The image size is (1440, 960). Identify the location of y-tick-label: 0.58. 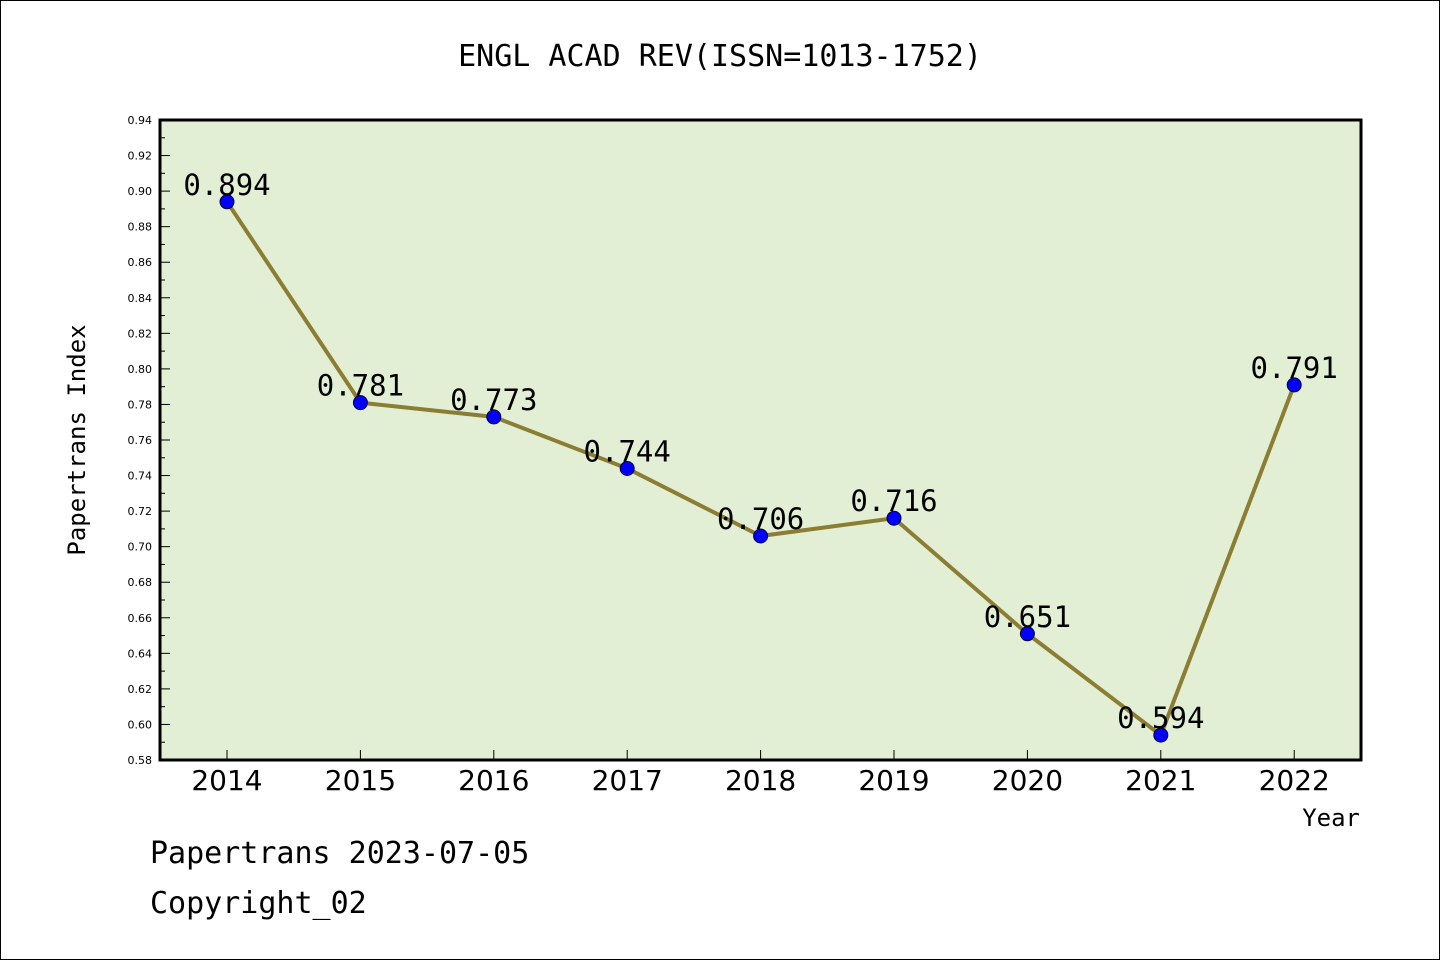
(140, 760).